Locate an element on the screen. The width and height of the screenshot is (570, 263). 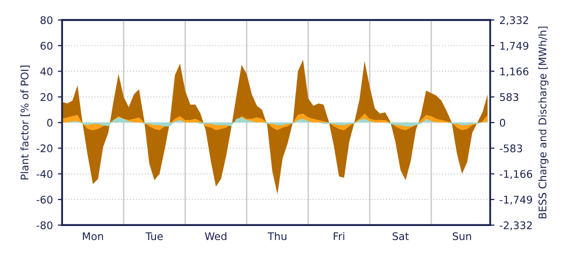
x-tick-label: Sat is located at coordinates (400, 236).